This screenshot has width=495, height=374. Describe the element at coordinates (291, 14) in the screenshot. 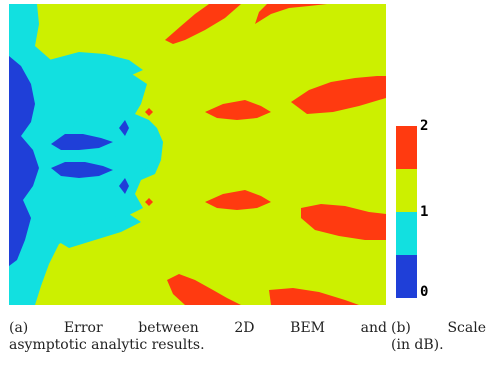

I see `contour-red-top-right` at that location.